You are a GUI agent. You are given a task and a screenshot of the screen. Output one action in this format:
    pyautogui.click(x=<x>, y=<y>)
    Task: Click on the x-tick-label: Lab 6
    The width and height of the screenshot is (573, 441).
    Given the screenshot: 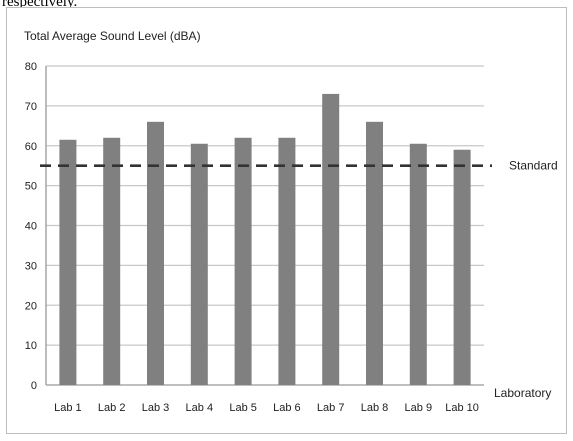 What is the action you would take?
    pyautogui.click(x=287, y=408)
    